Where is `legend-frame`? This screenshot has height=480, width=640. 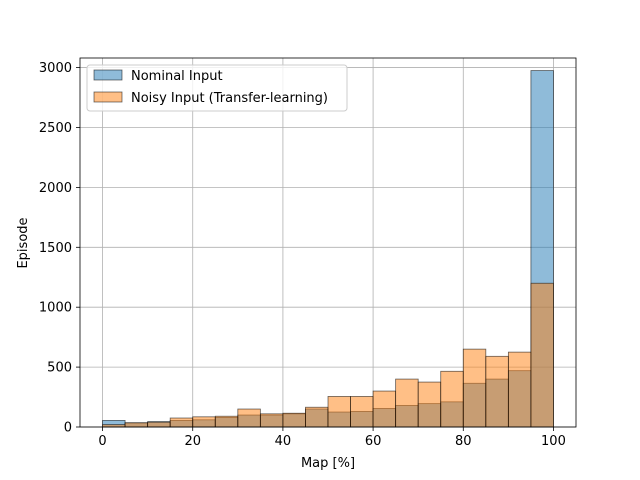 legend-frame is located at coordinates (217, 88).